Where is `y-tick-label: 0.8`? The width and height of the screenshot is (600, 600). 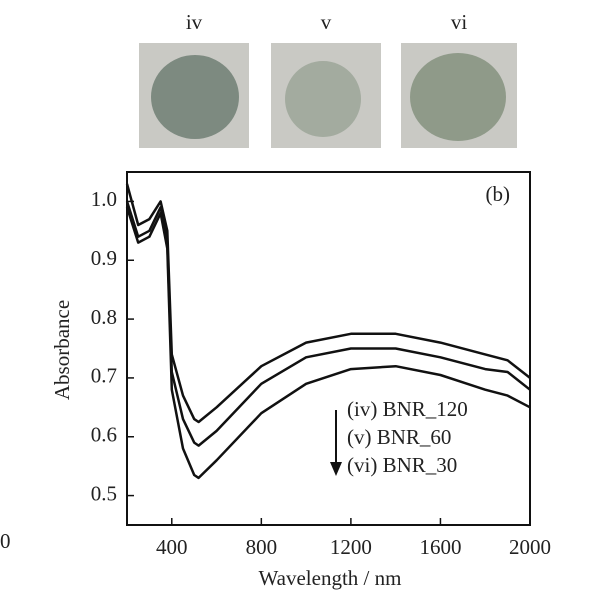
y-tick-label: 0.8 is located at coordinates (104, 317).